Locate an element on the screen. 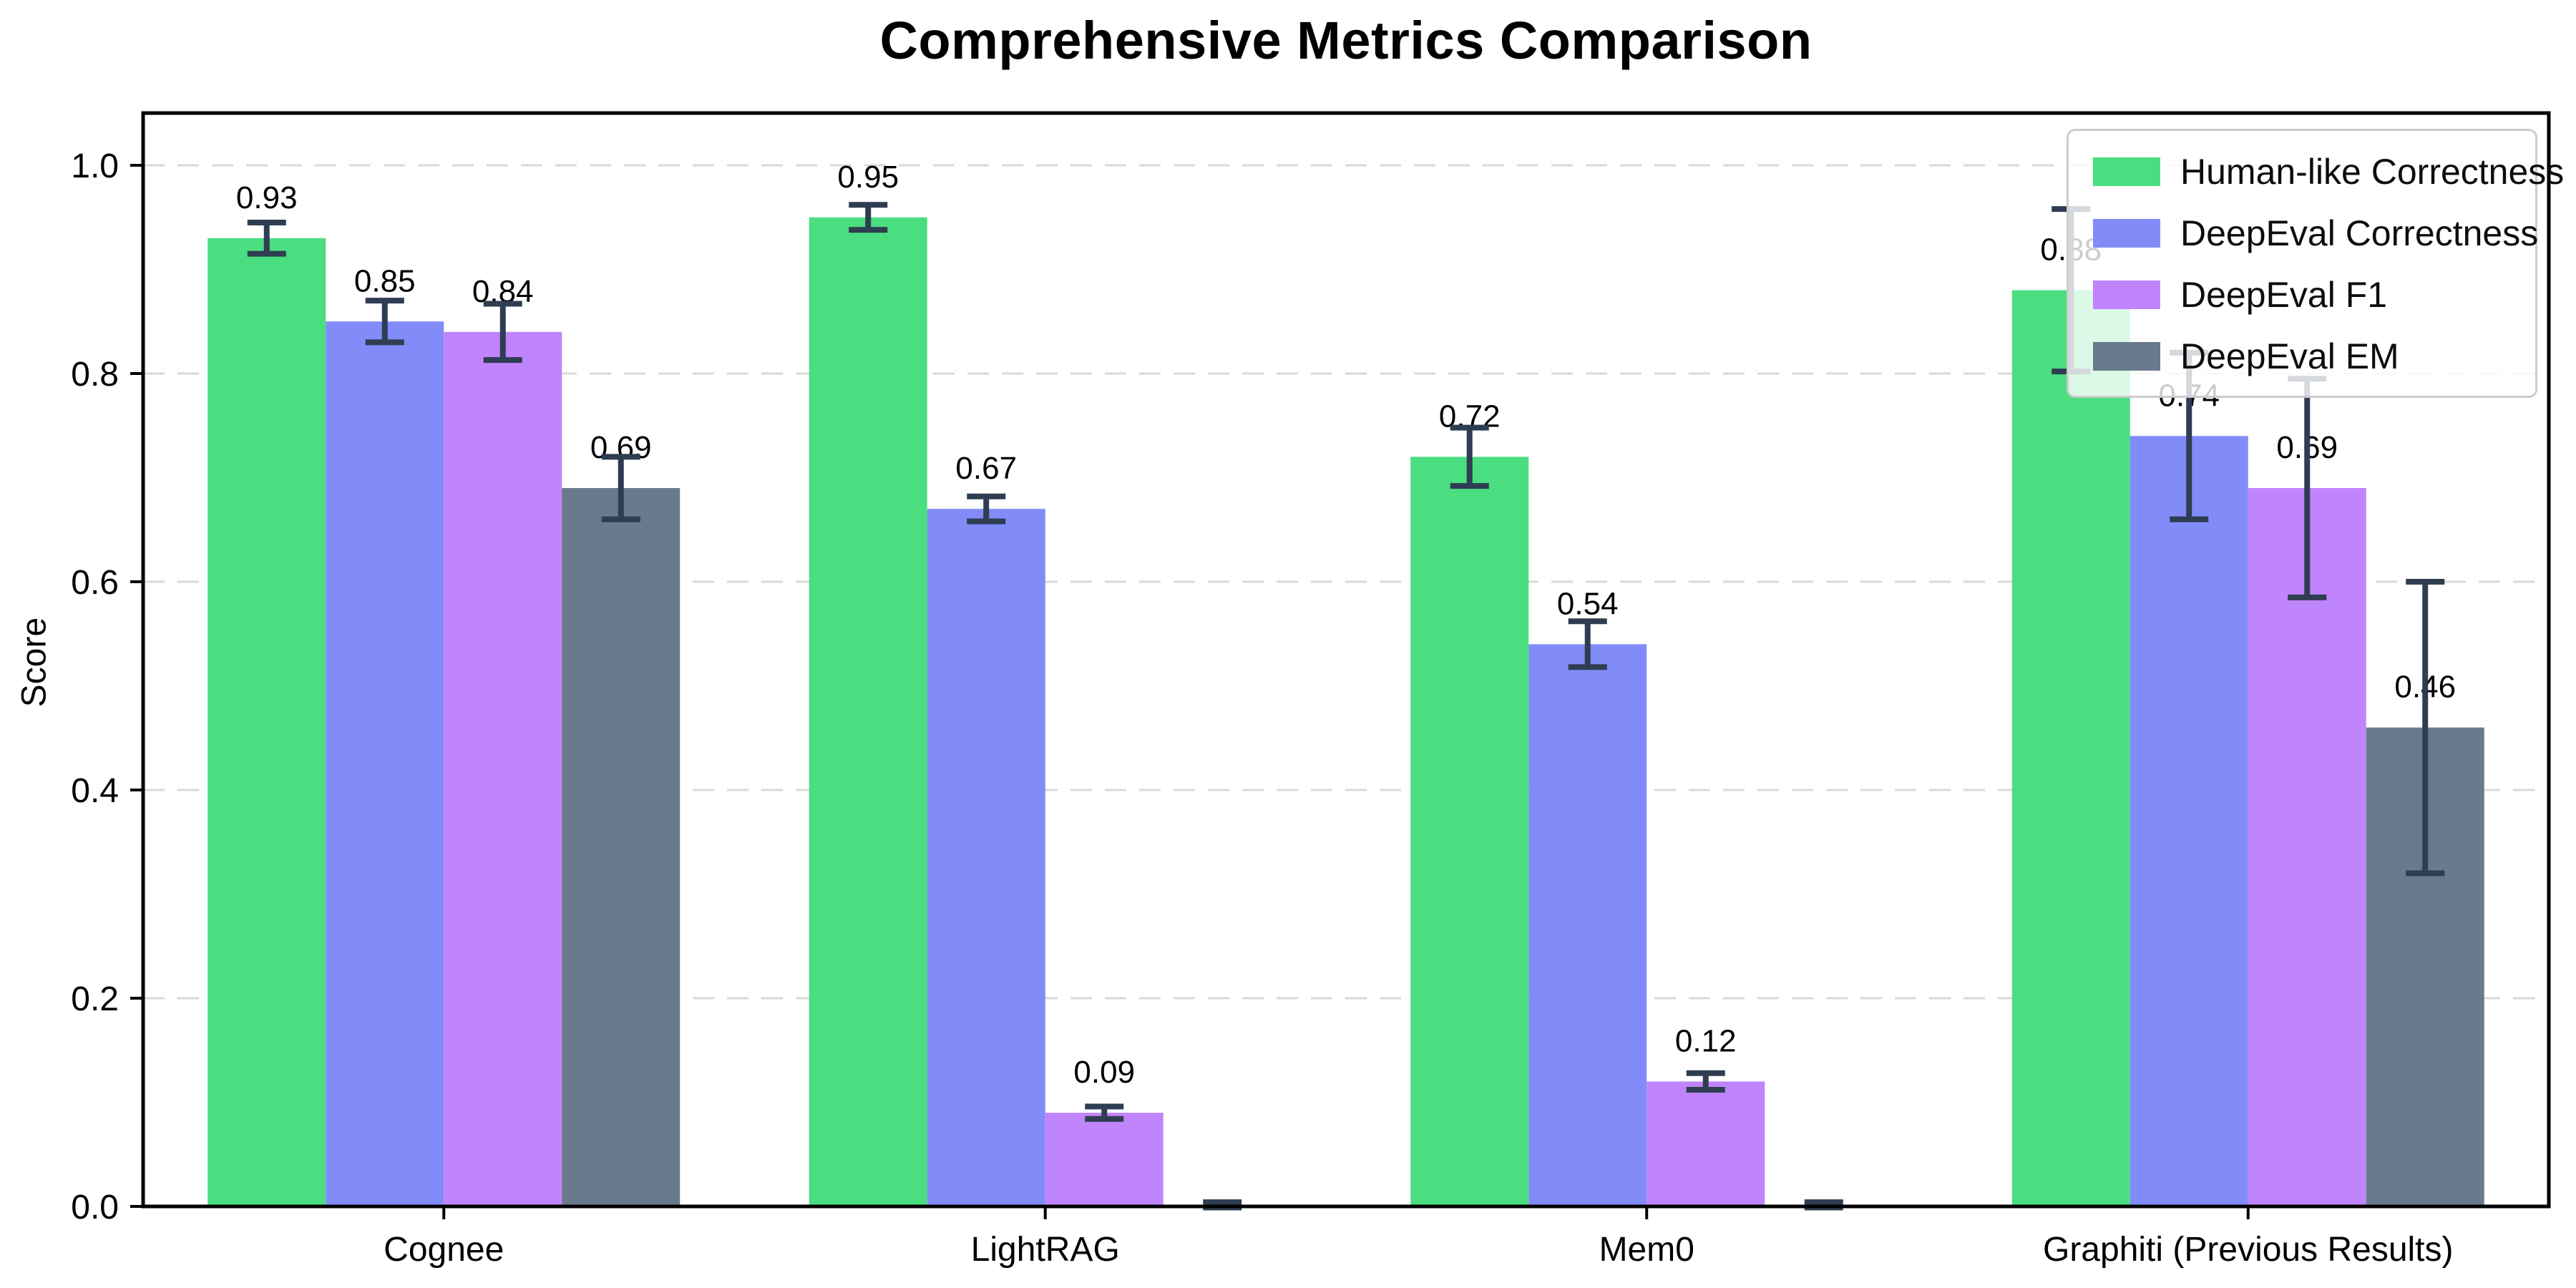 This screenshot has width=2576, height=1288. bar-value-label: 0.93 is located at coordinates (267, 197).